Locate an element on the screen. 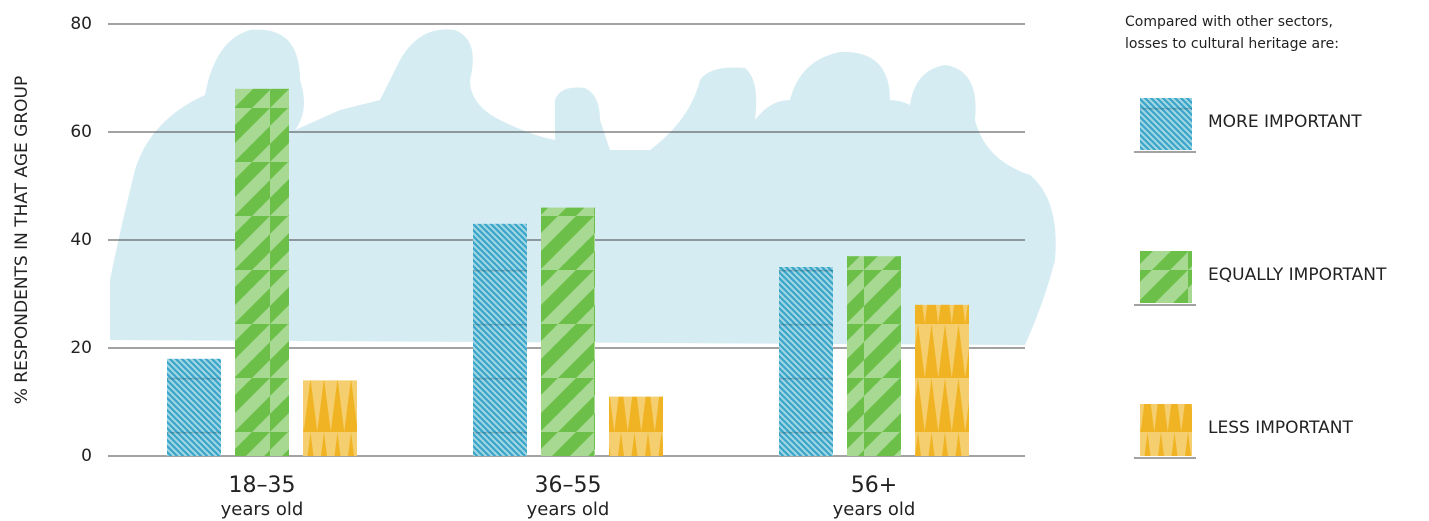 This screenshot has width=1429, height=521. legend-title-line: Compared with other sectors, is located at coordinates (1229, 22).